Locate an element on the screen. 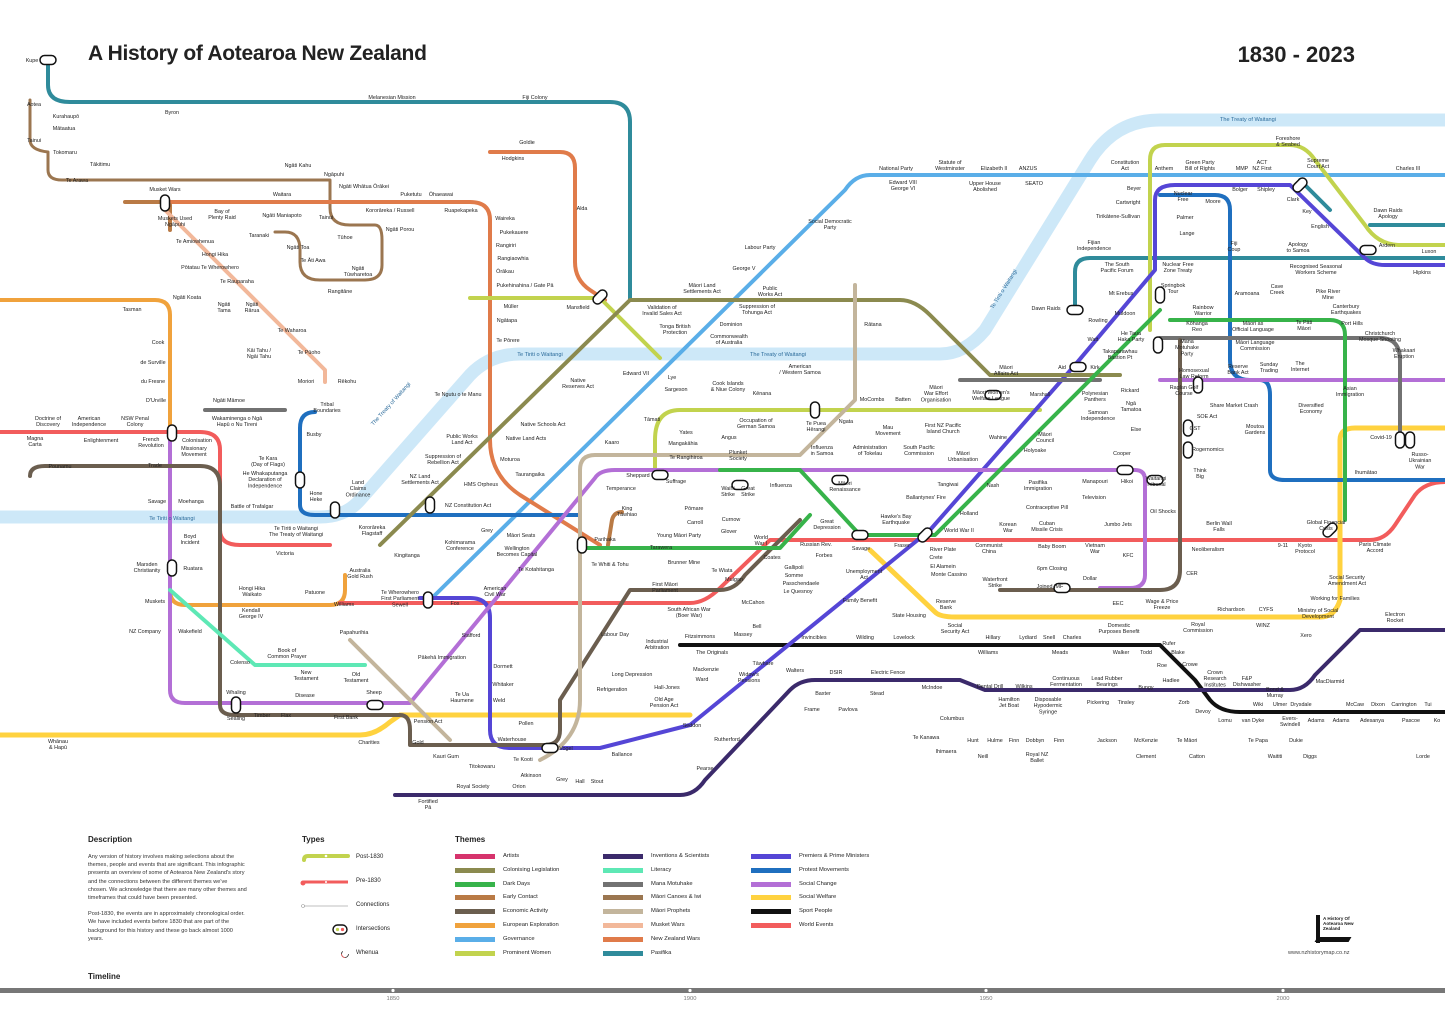  station-label: Influenza is located at coordinates (781, 486).